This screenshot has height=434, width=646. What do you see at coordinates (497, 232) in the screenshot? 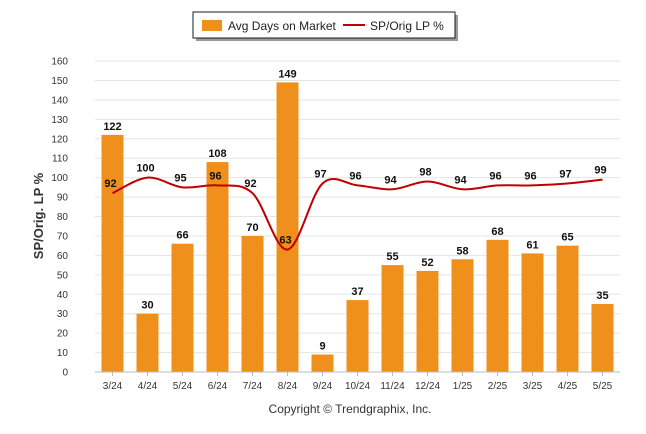
I see `bar-value-label: 68` at bounding box center [497, 232].